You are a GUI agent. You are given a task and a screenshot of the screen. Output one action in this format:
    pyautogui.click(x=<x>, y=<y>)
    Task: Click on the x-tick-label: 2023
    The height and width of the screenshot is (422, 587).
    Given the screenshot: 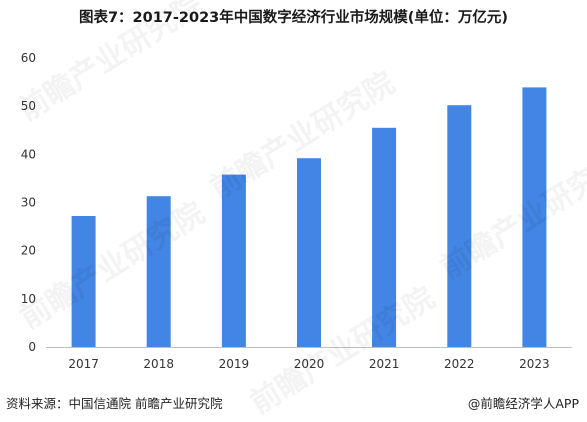 What is the action you would take?
    pyautogui.click(x=534, y=364)
    